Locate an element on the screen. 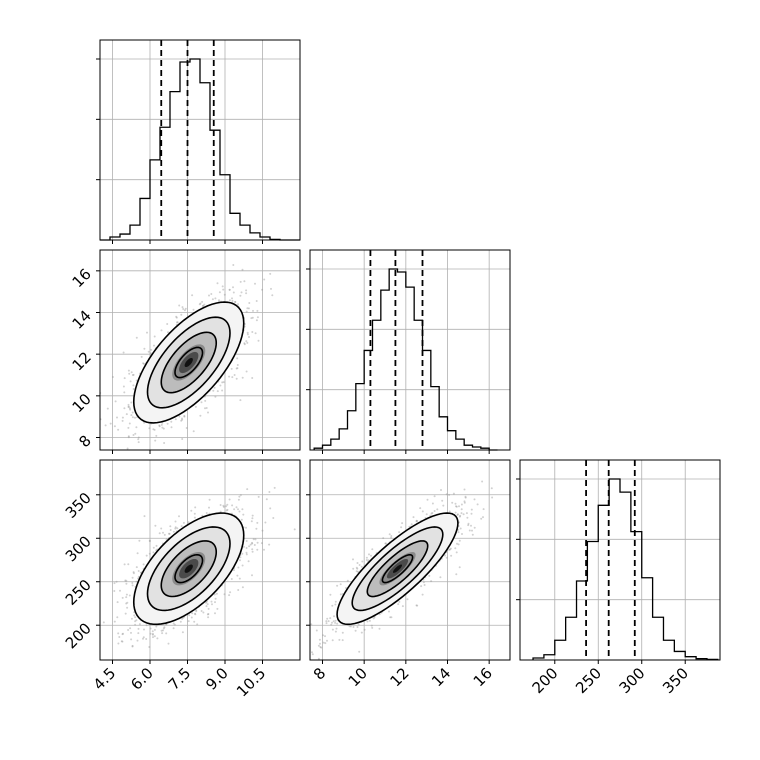  y-tick-label: 12 is located at coordinates (82, 361).